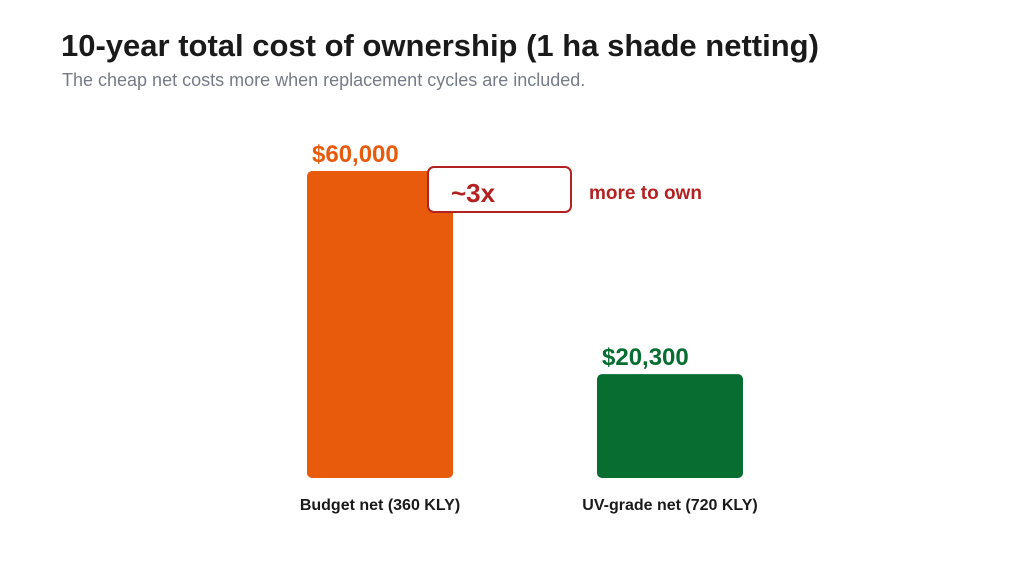  What do you see at coordinates (355, 154) in the screenshot?
I see `value-label-1: $60,000` at bounding box center [355, 154].